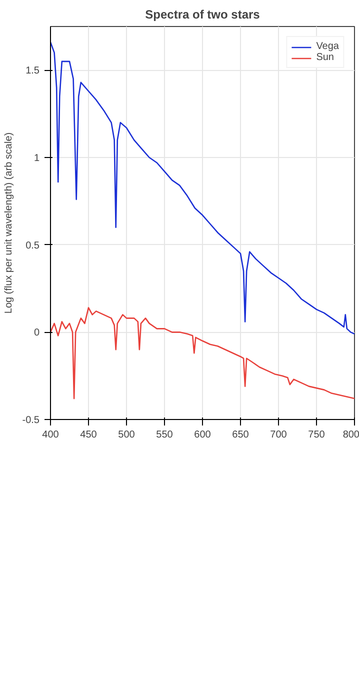  What do you see at coordinates (325, 57) in the screenshot?
I see `legend-label: Sun` at bounding box center [325, 57].